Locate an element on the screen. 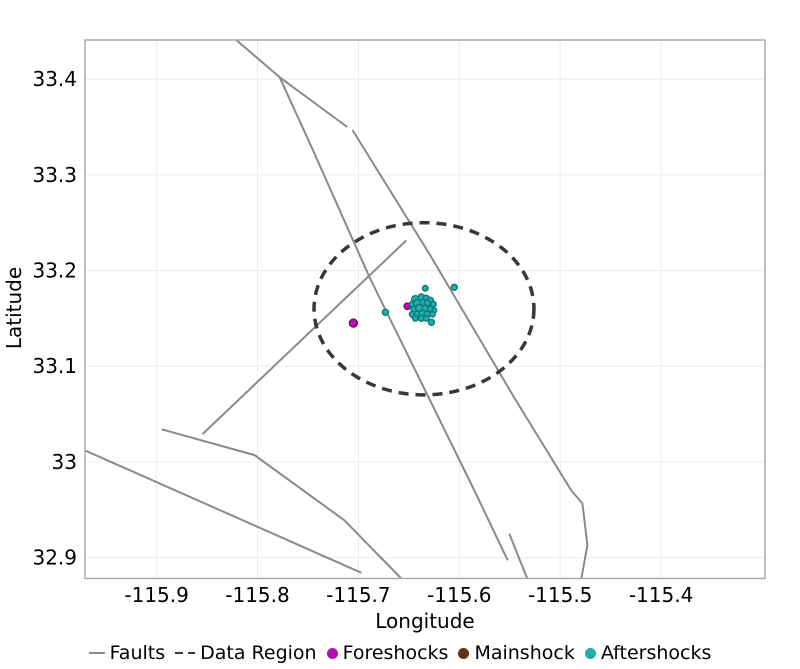 The image size is (800, 669). y-tick-label: 33.4 is located at coordinates (54, 79).